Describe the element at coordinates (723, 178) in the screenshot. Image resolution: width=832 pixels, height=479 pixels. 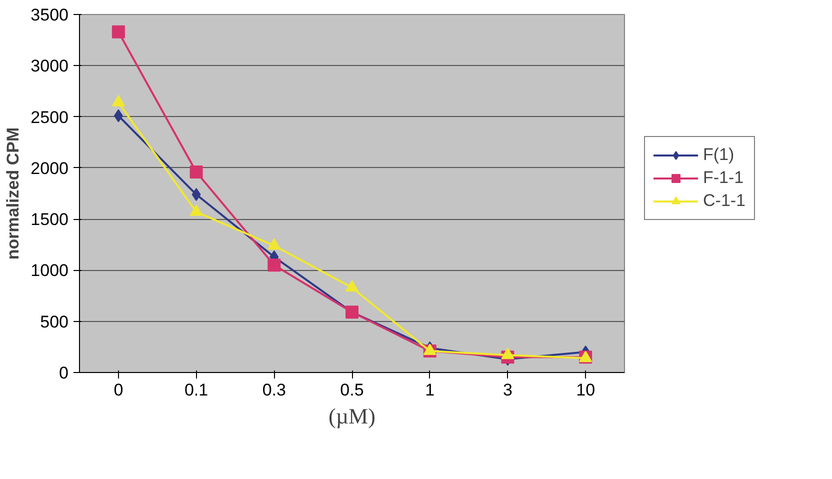
I see `legend-label: F-1-1` at that location.